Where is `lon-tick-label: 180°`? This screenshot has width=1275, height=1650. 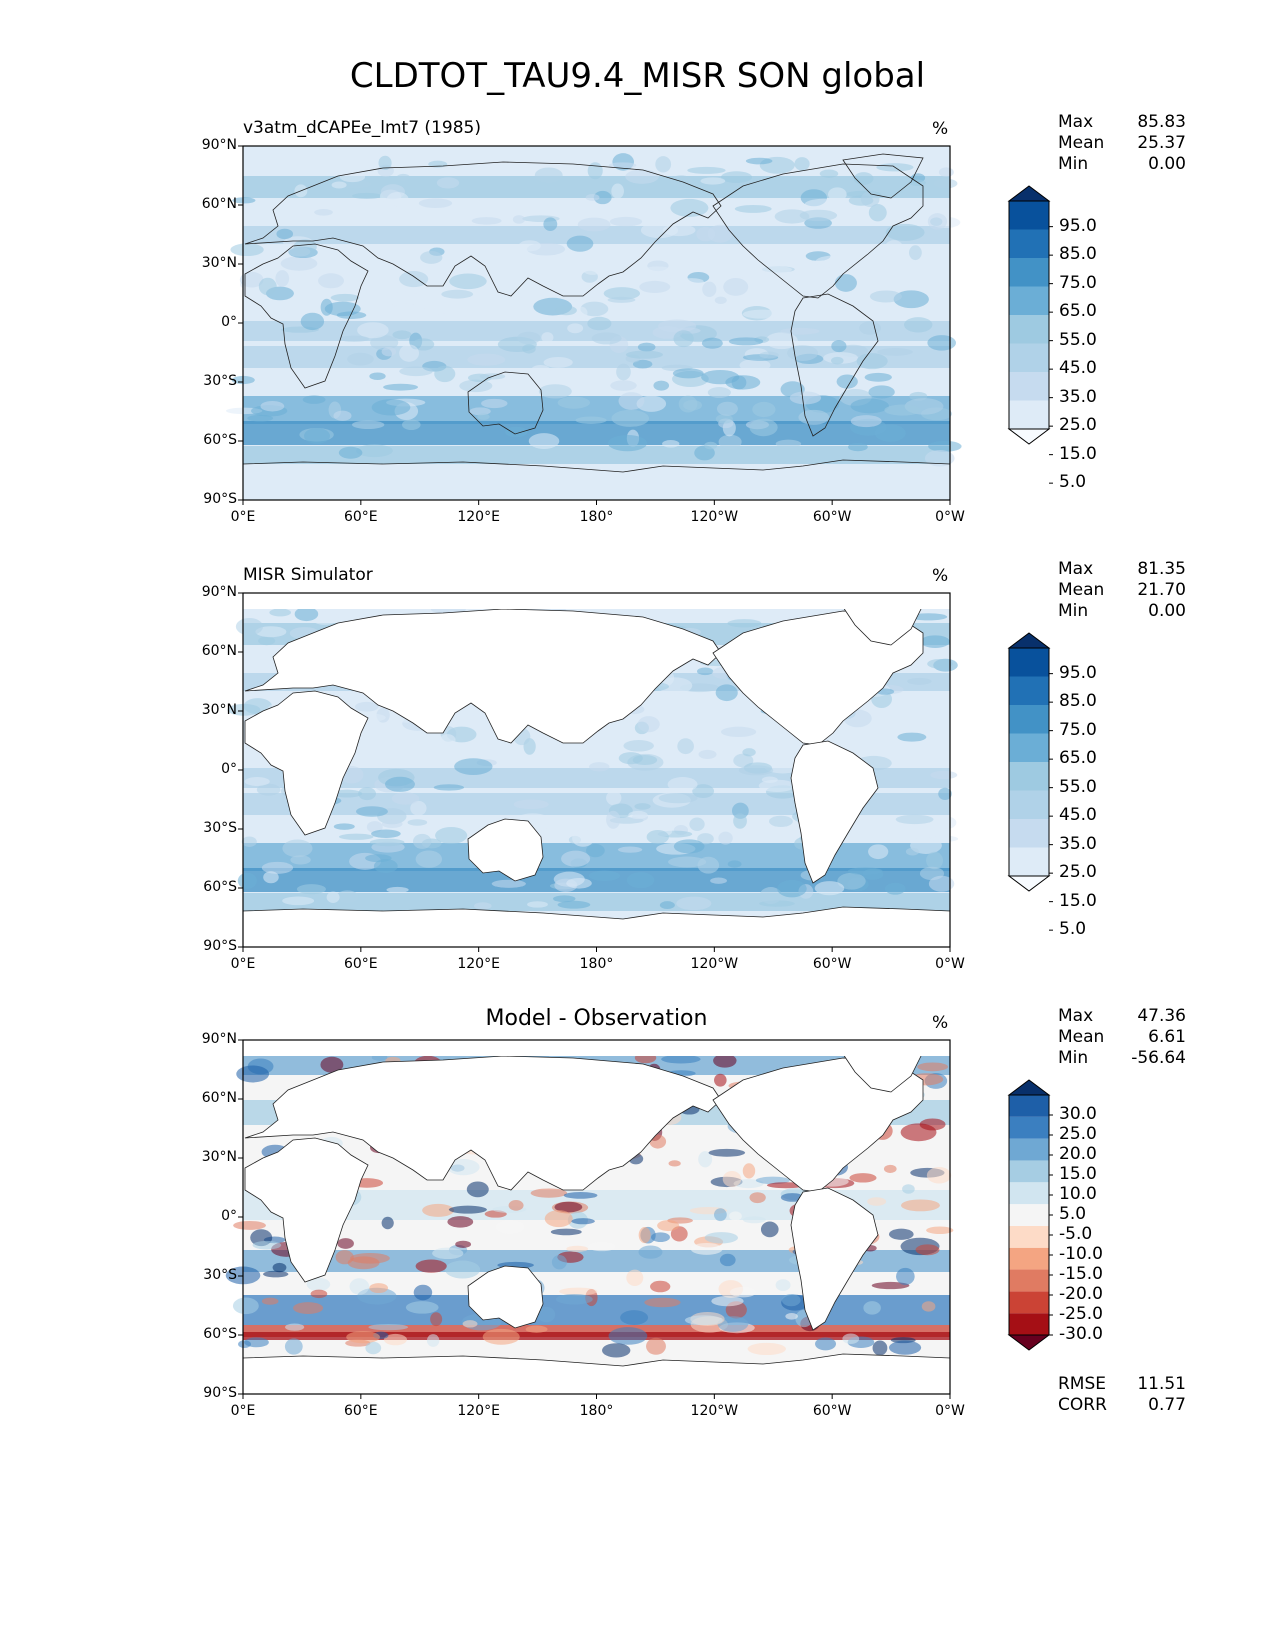
lon-tick-label: 180° is located at coordinates (596, 1411).